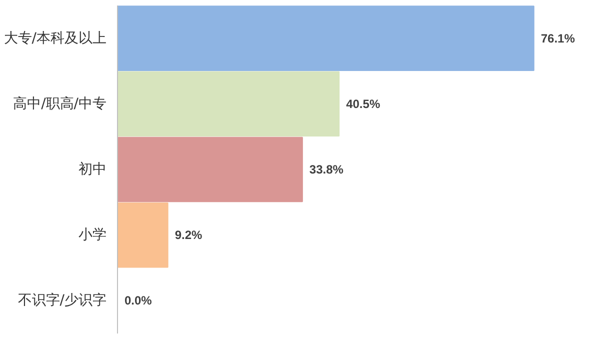 The width and height of the screenshot is (615, 338). What do you see at coordinates (558, 38) in the screenshot?
I see `data-label: 76.1%` at bounding box center [558, 38].